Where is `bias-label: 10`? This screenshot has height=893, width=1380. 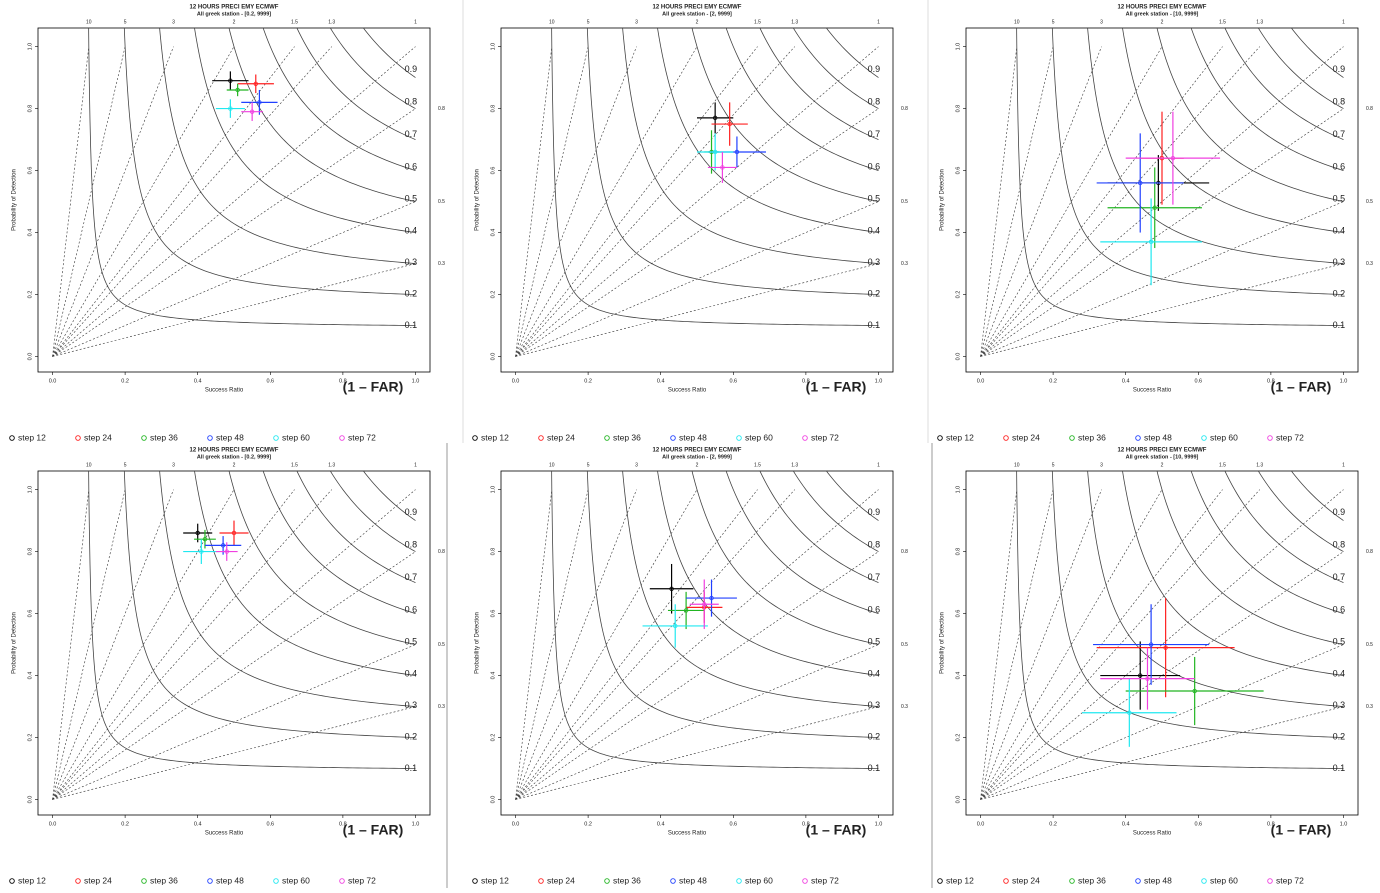
bias-label: 10 is located at coordinates (552, 22).